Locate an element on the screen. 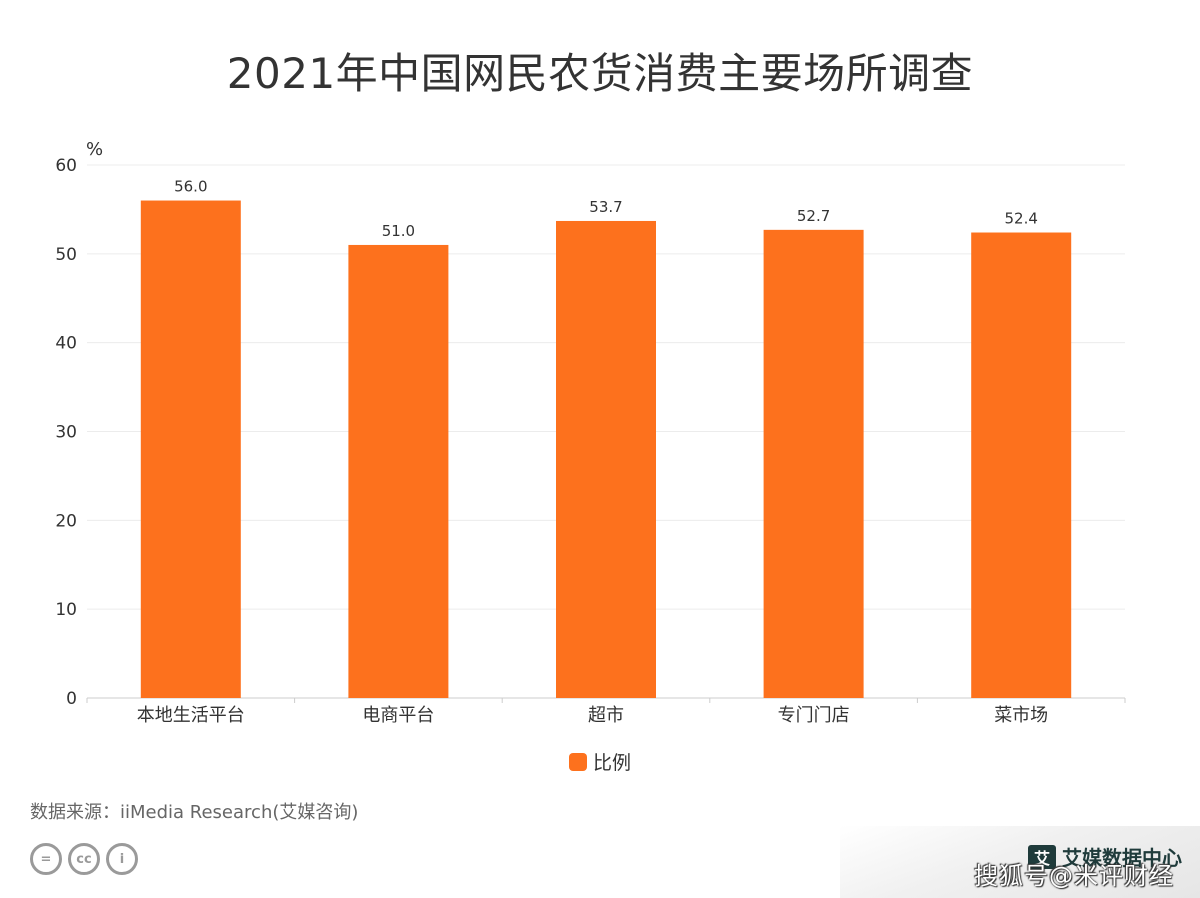 The image size is (1200, 898). y-tick-label: 60 is located at coordinates (66, 166).